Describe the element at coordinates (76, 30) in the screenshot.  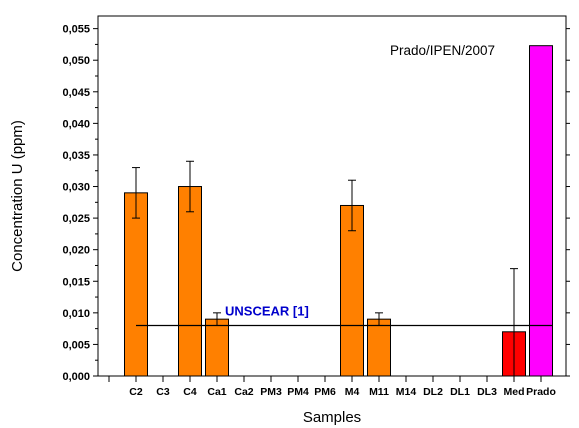
I see `y-tick-label: 0,055` at that location.